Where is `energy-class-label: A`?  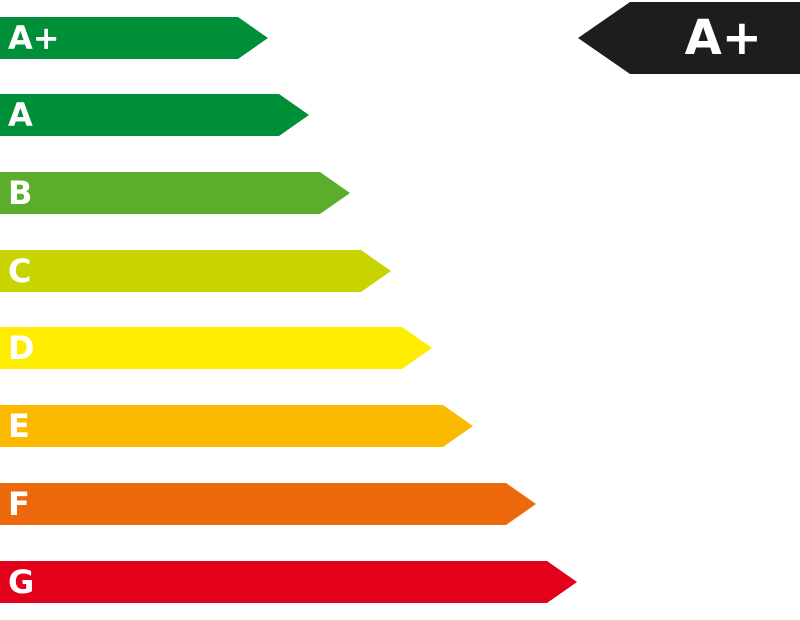
energy-class-label: A is located at coordinates (20, 115).